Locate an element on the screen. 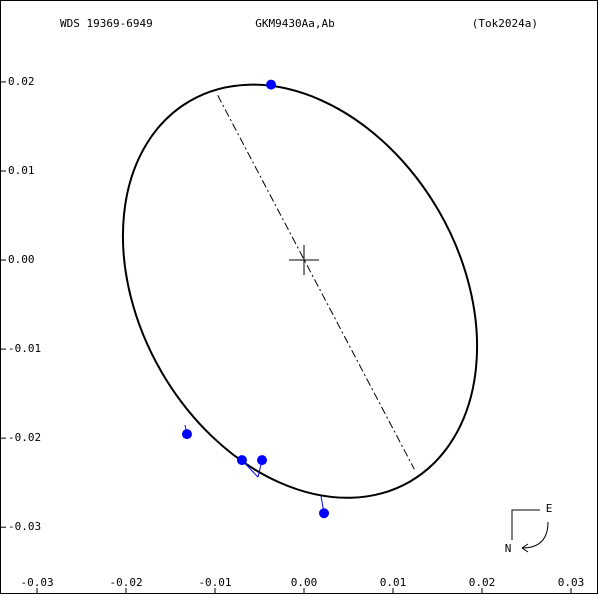  chart-subtitle: WDS 19369-6949 is located at coordinates (106, 23).